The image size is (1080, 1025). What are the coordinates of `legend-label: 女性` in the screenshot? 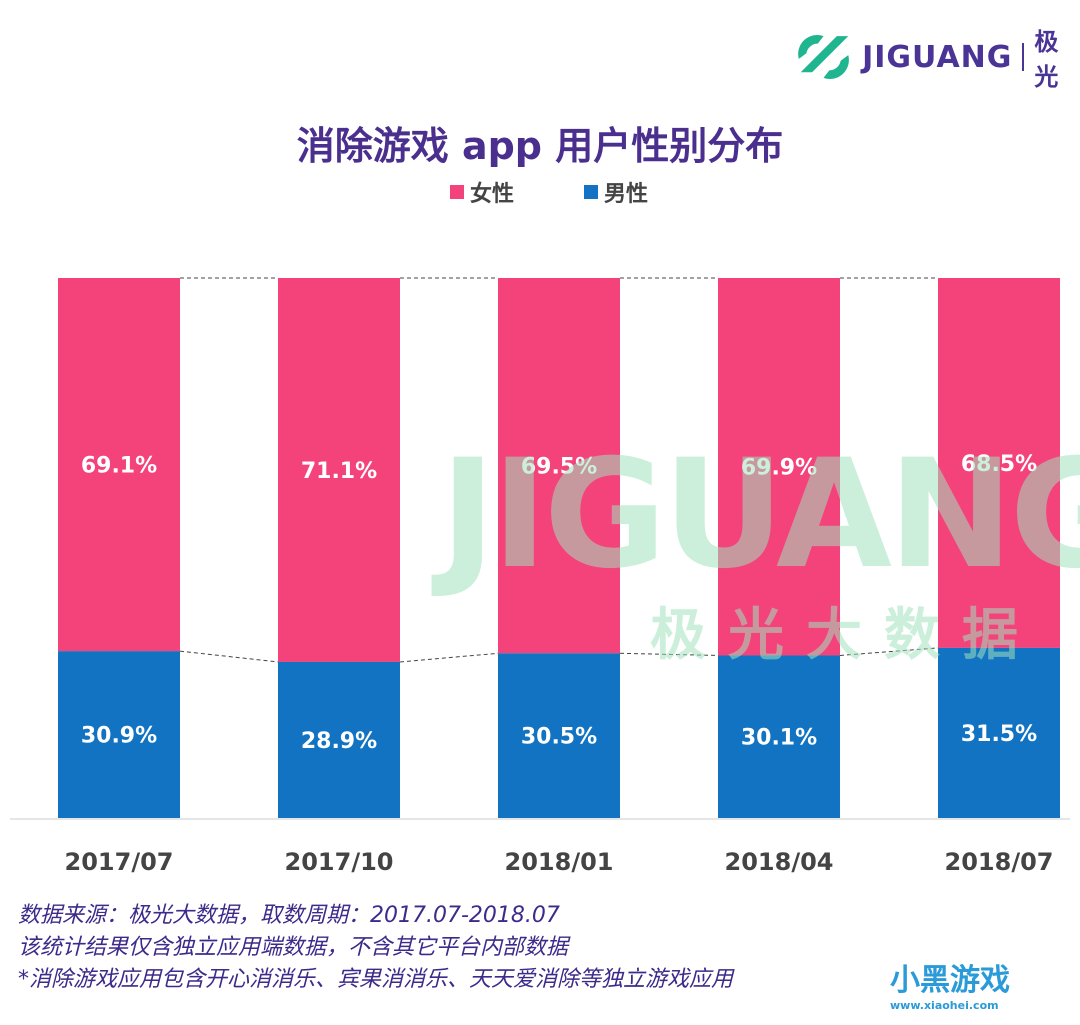 It's located at (492, 194).